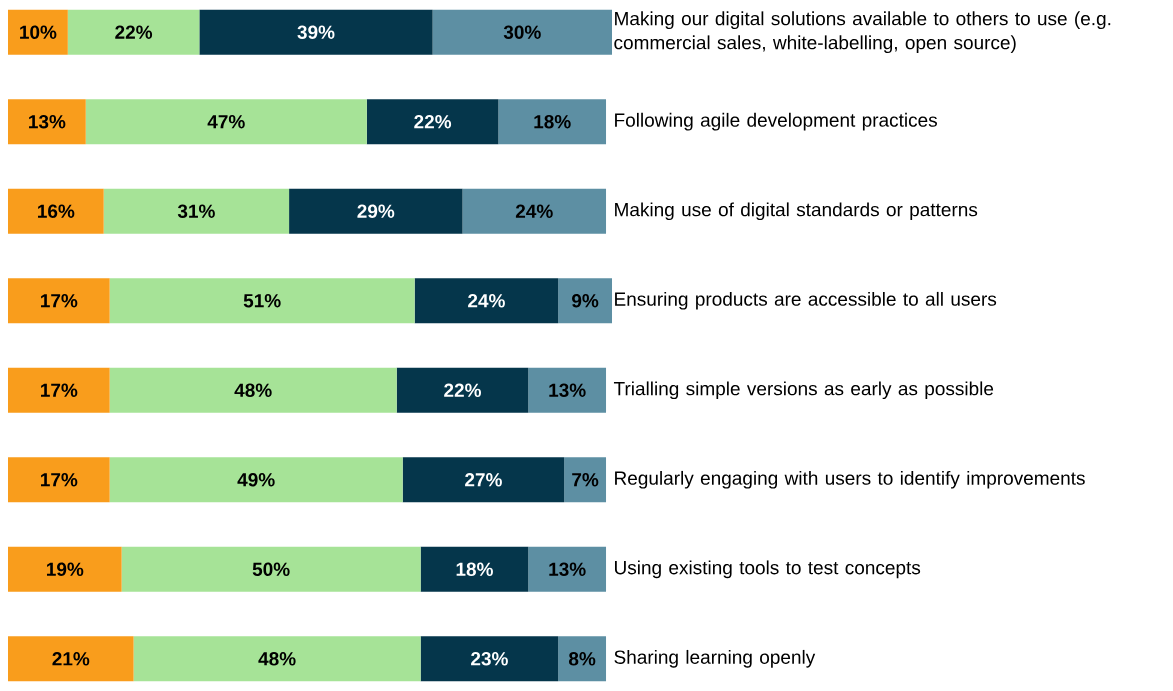 Image resolution: width=1173 pixels, height=691 pixels. I want to click on y-tick-label: Using existing tools to test concepts, so click(768, 569).